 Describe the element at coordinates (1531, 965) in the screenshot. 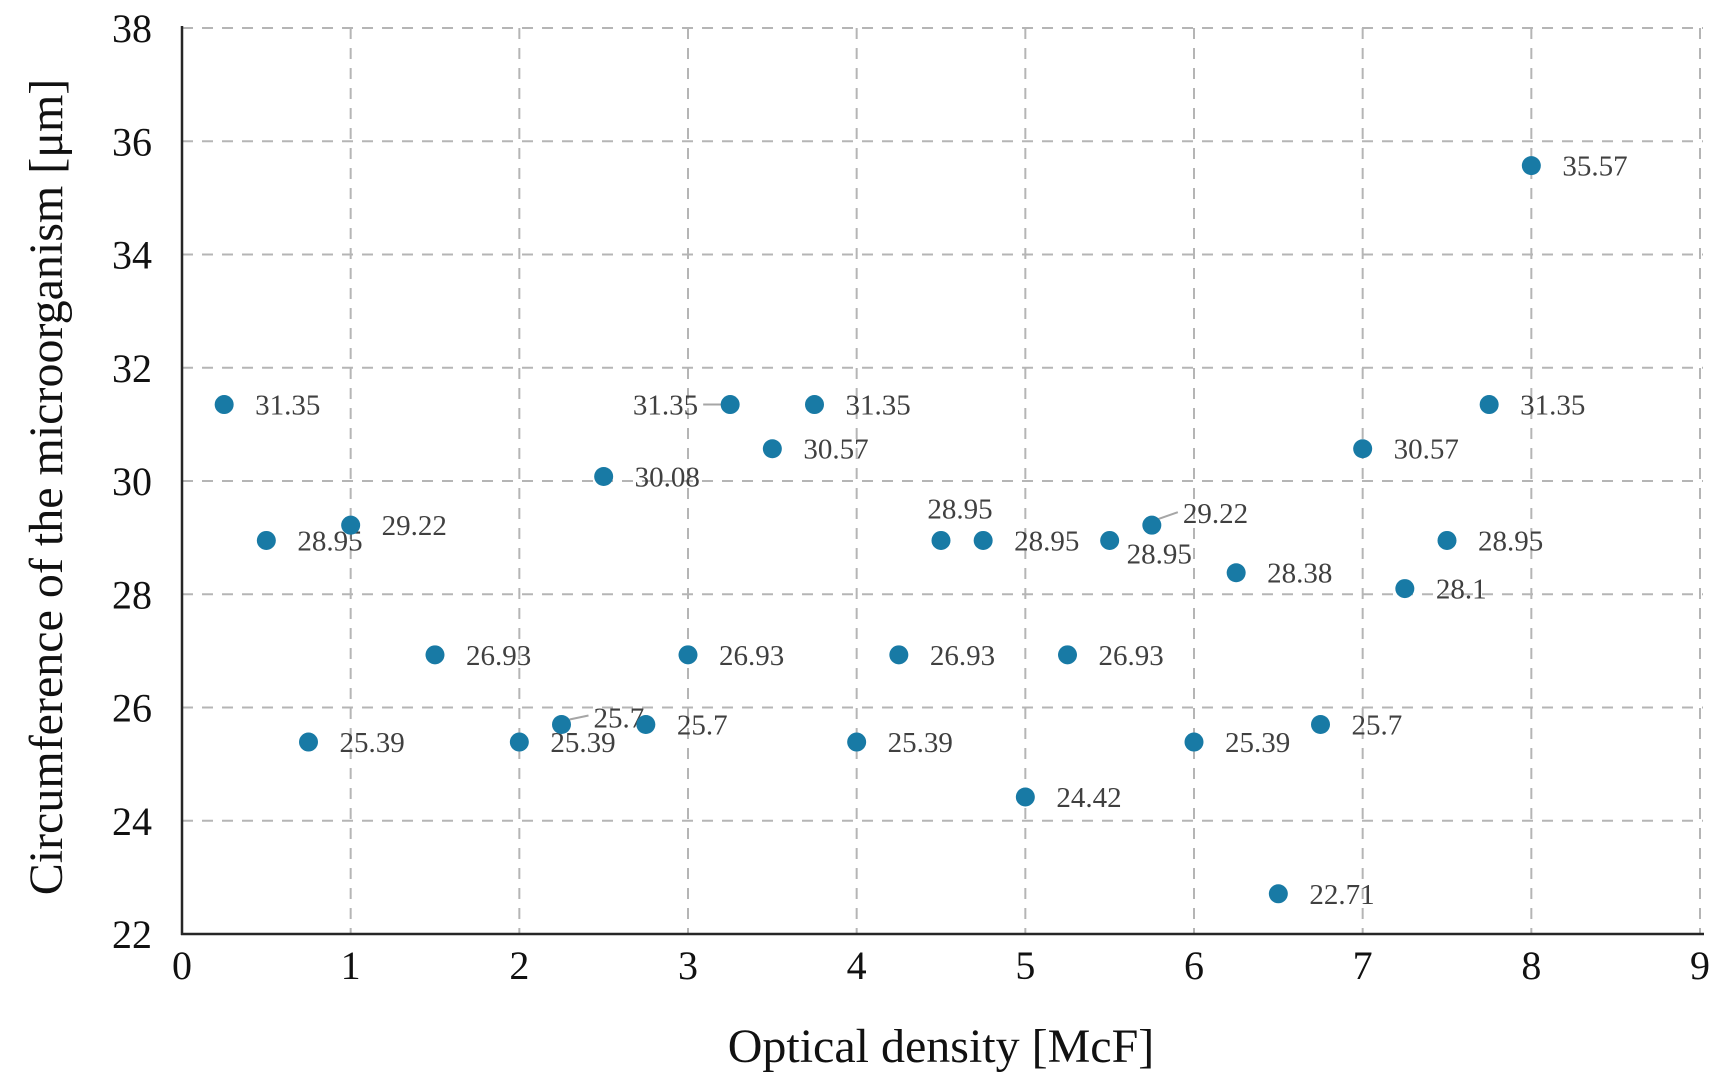

I see `x-tick-label: 8` at that location.